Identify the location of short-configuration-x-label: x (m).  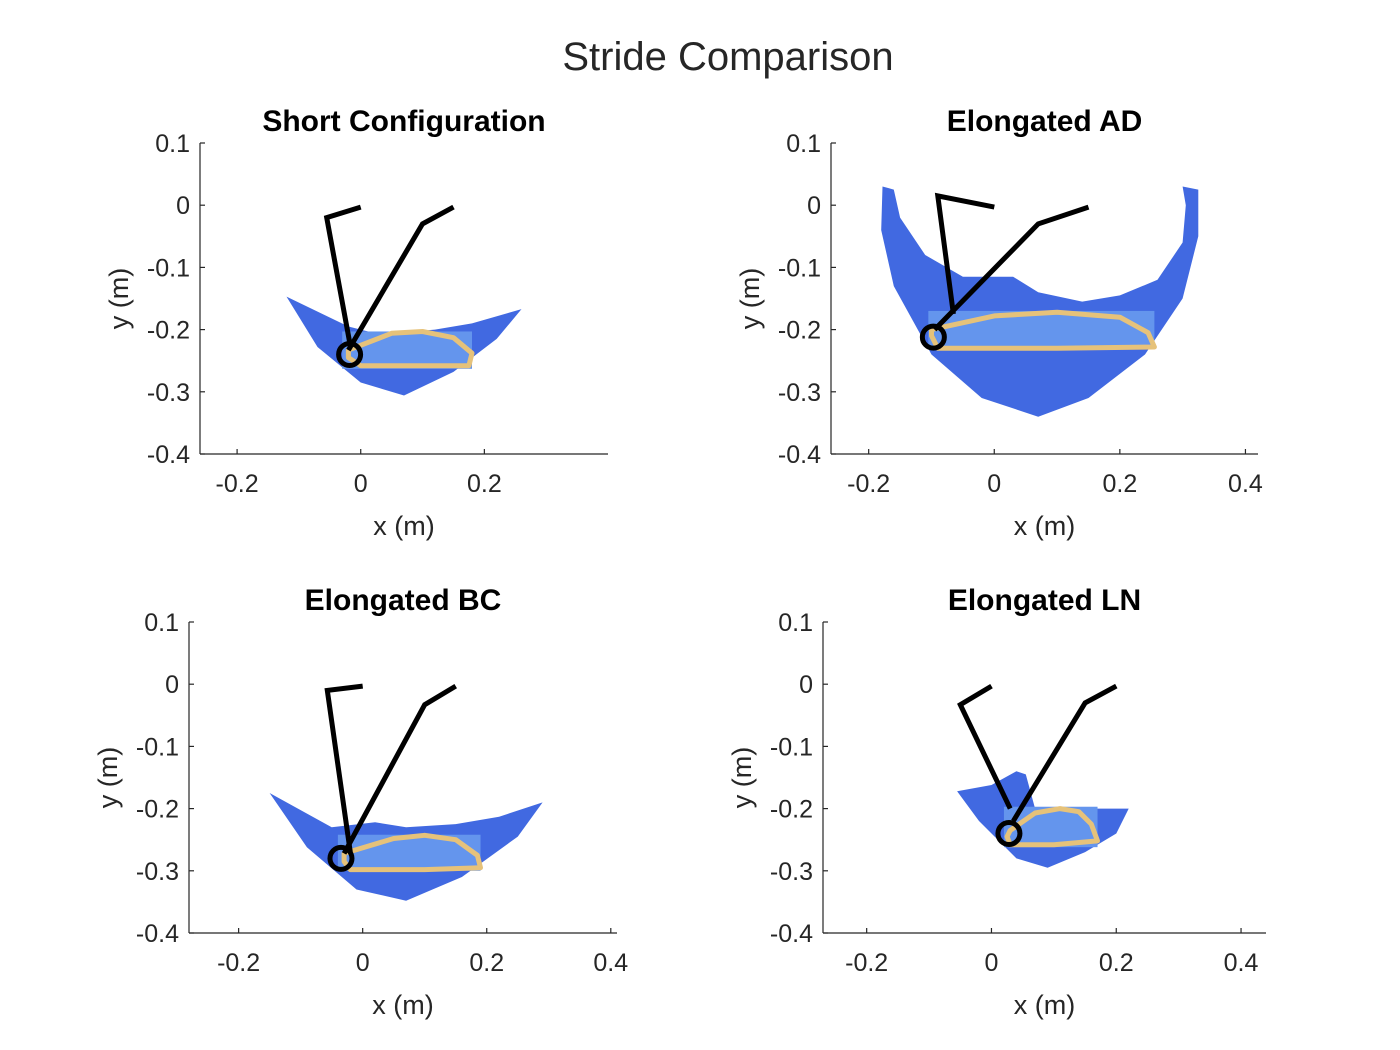
(403, 526).